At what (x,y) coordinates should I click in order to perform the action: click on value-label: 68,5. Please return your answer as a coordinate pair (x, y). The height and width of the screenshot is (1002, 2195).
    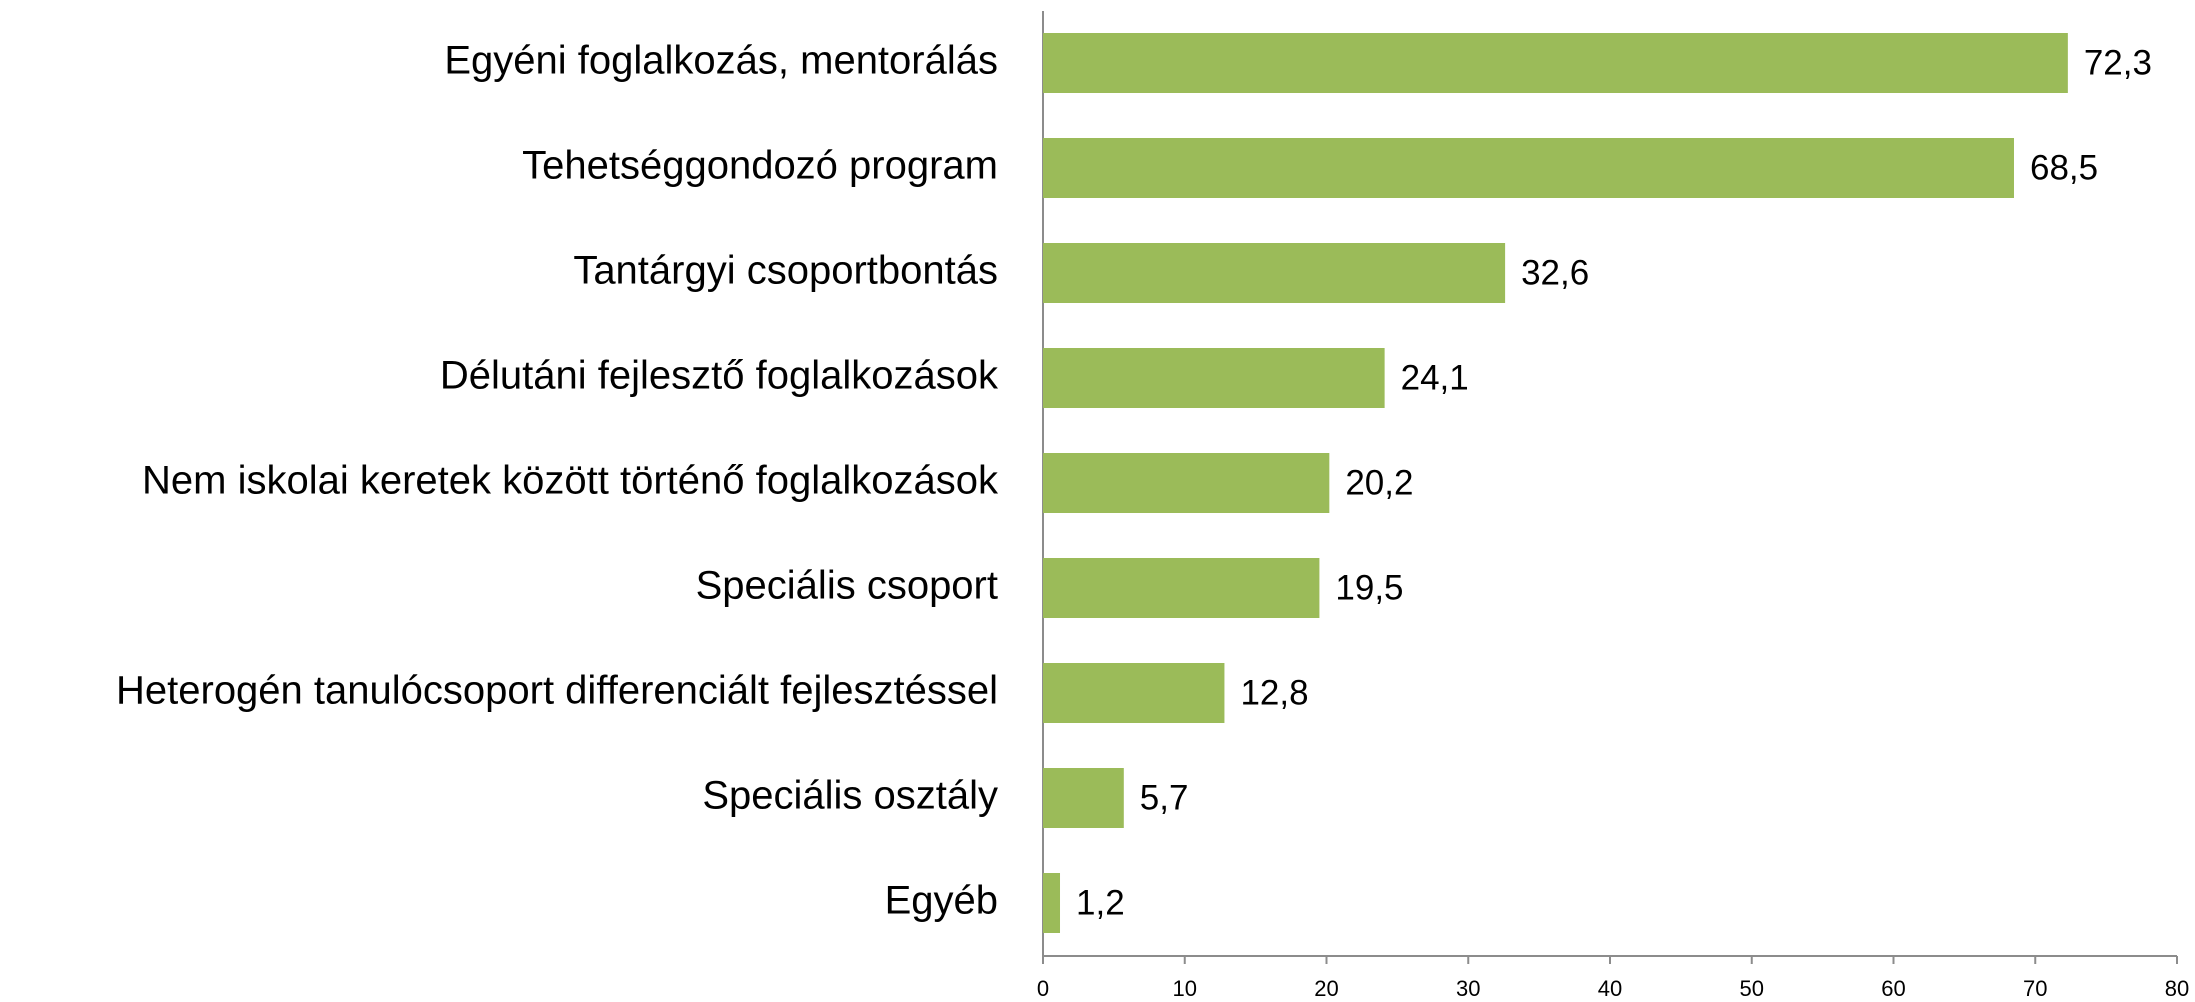
    Looking at the image, I should click on (2064, 167).